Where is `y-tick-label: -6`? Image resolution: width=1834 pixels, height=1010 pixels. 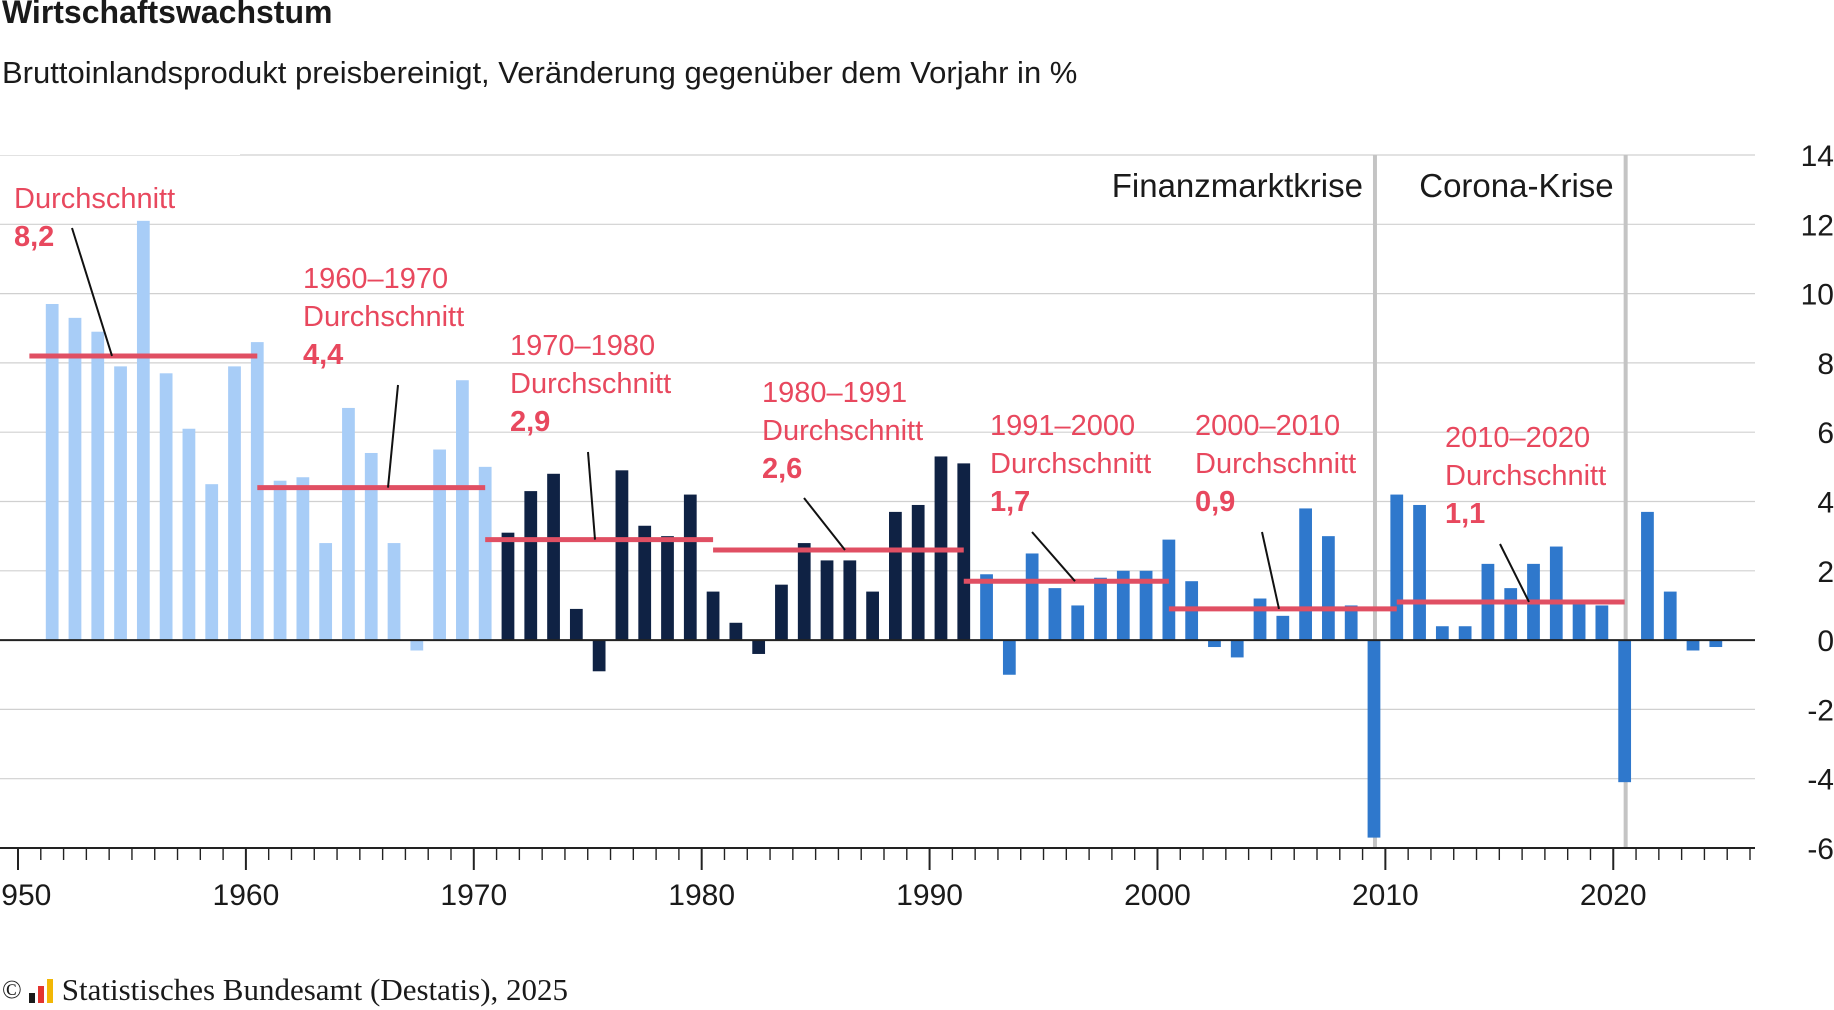
y-tick-label: -6 is located at coordinates (1820, 849).